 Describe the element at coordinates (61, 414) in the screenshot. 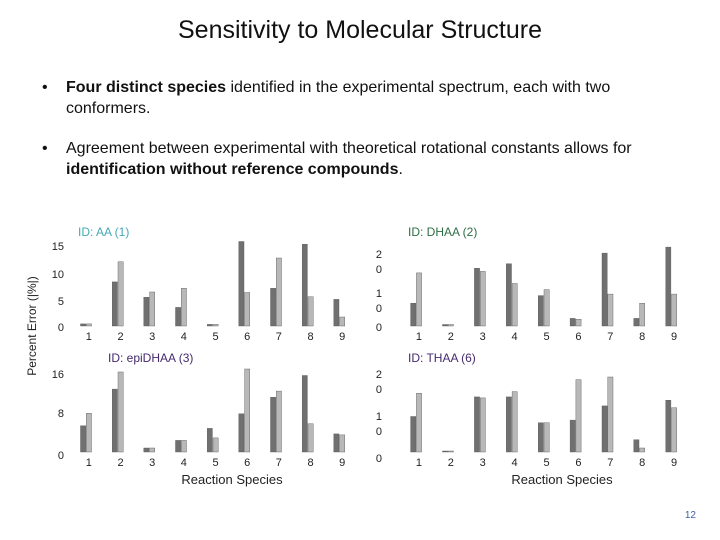

I see `y-tick-label: 8` at that location.